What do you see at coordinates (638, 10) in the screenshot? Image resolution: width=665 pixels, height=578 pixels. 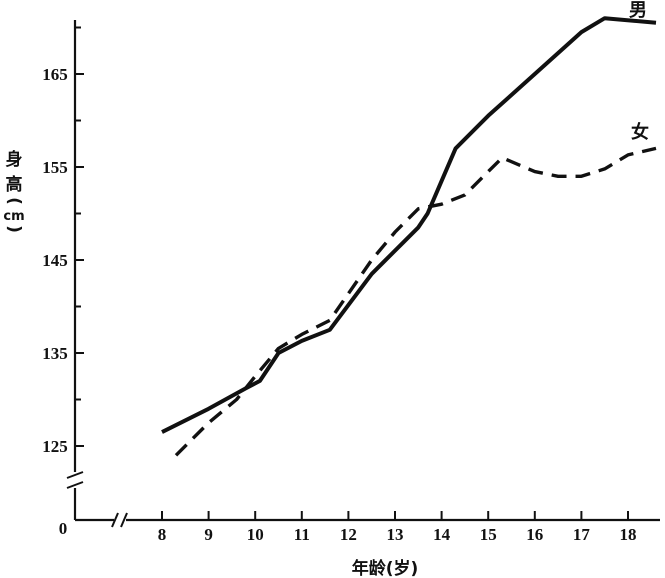 I see `series-label-male: 男` at bounding box center [638, 10].